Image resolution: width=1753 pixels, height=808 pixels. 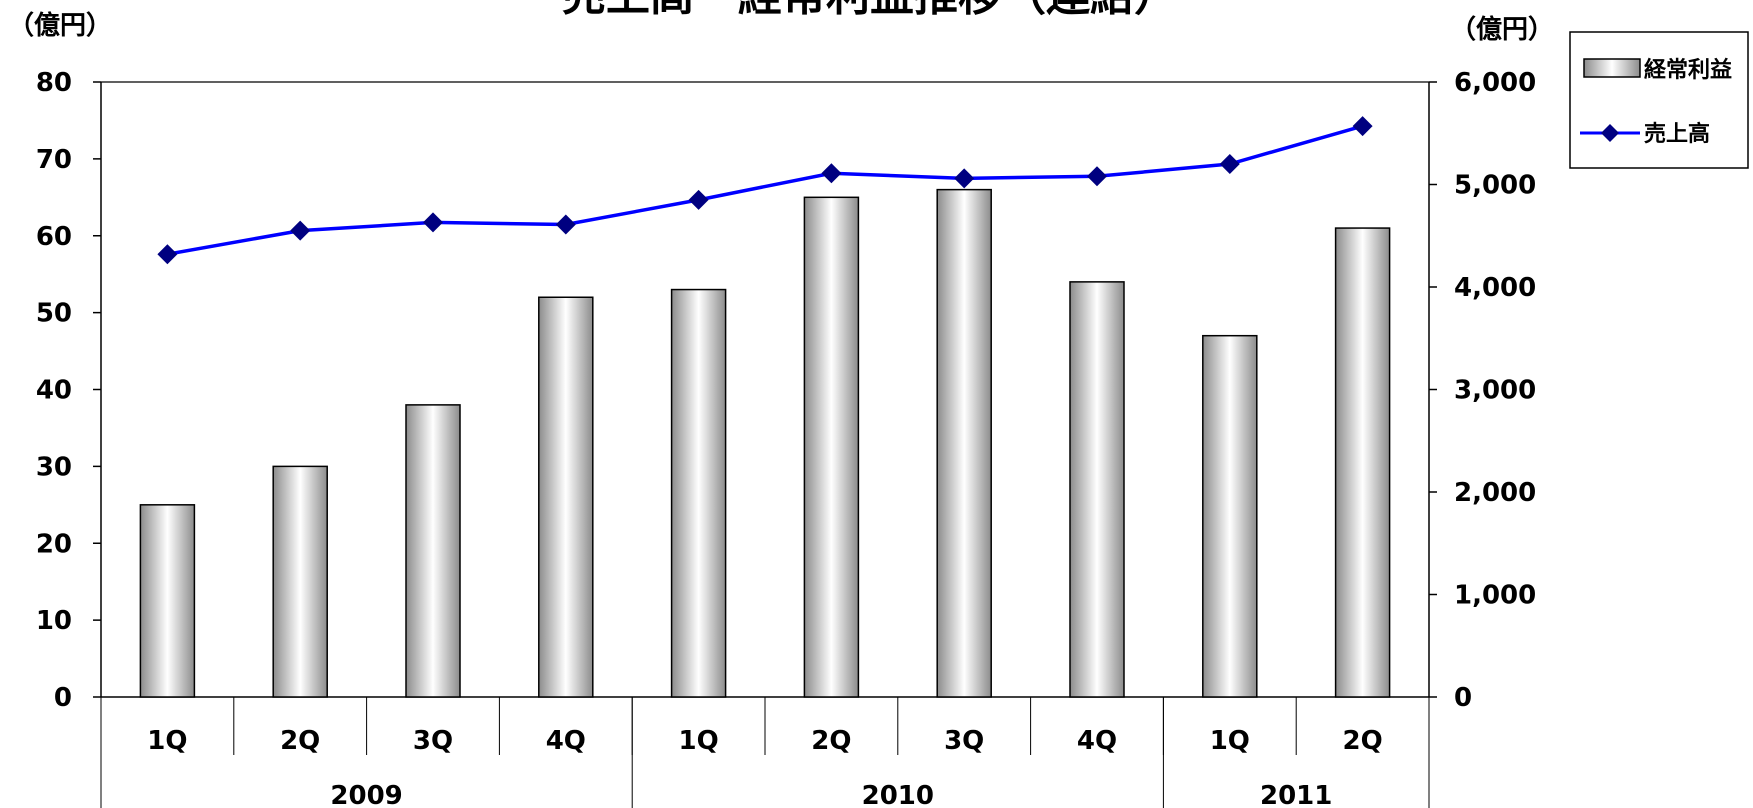 I want to click on legend-line-label: 売上高, so click(x=1677, y=134).